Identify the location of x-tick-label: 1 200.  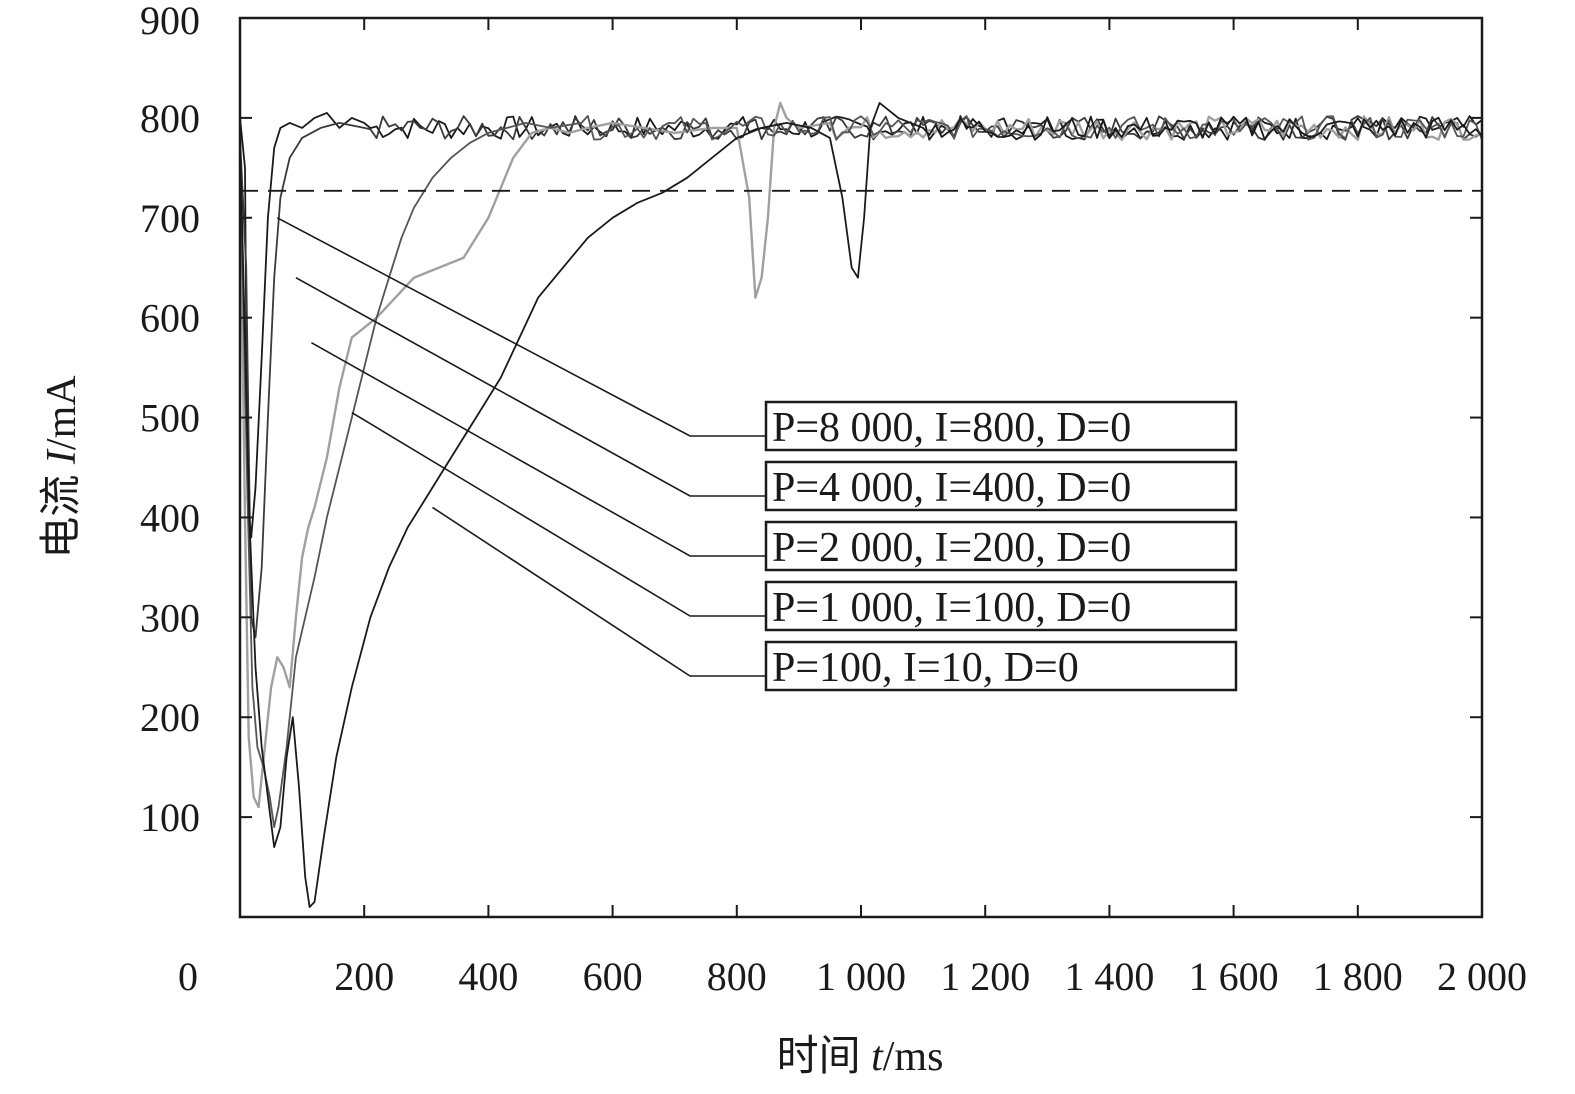
(985, 976).